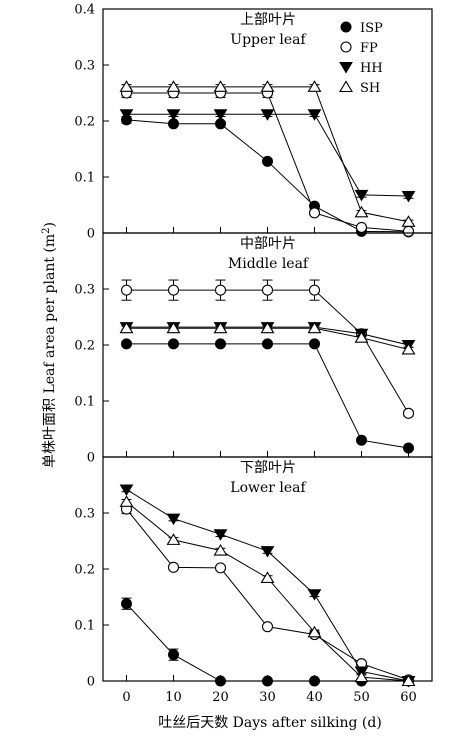 The image size is (474, 737). Describe the element at coordinates (268, 20) in the screenshot. I see `panel-title: 上部叶片` at that location.